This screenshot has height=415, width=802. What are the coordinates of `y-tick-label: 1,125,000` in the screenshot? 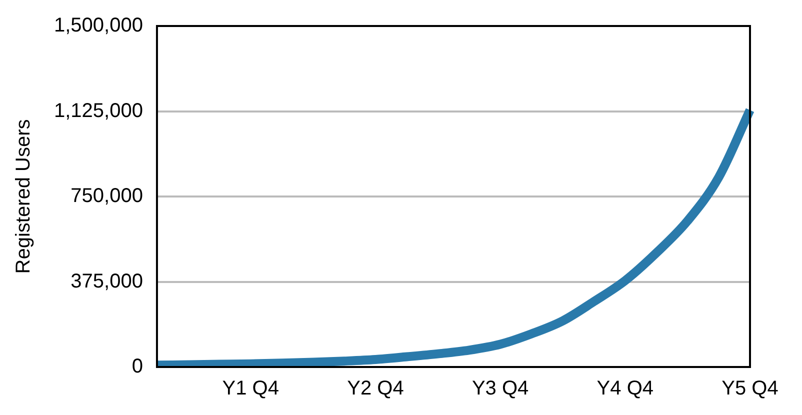 It's located at (98, 111).